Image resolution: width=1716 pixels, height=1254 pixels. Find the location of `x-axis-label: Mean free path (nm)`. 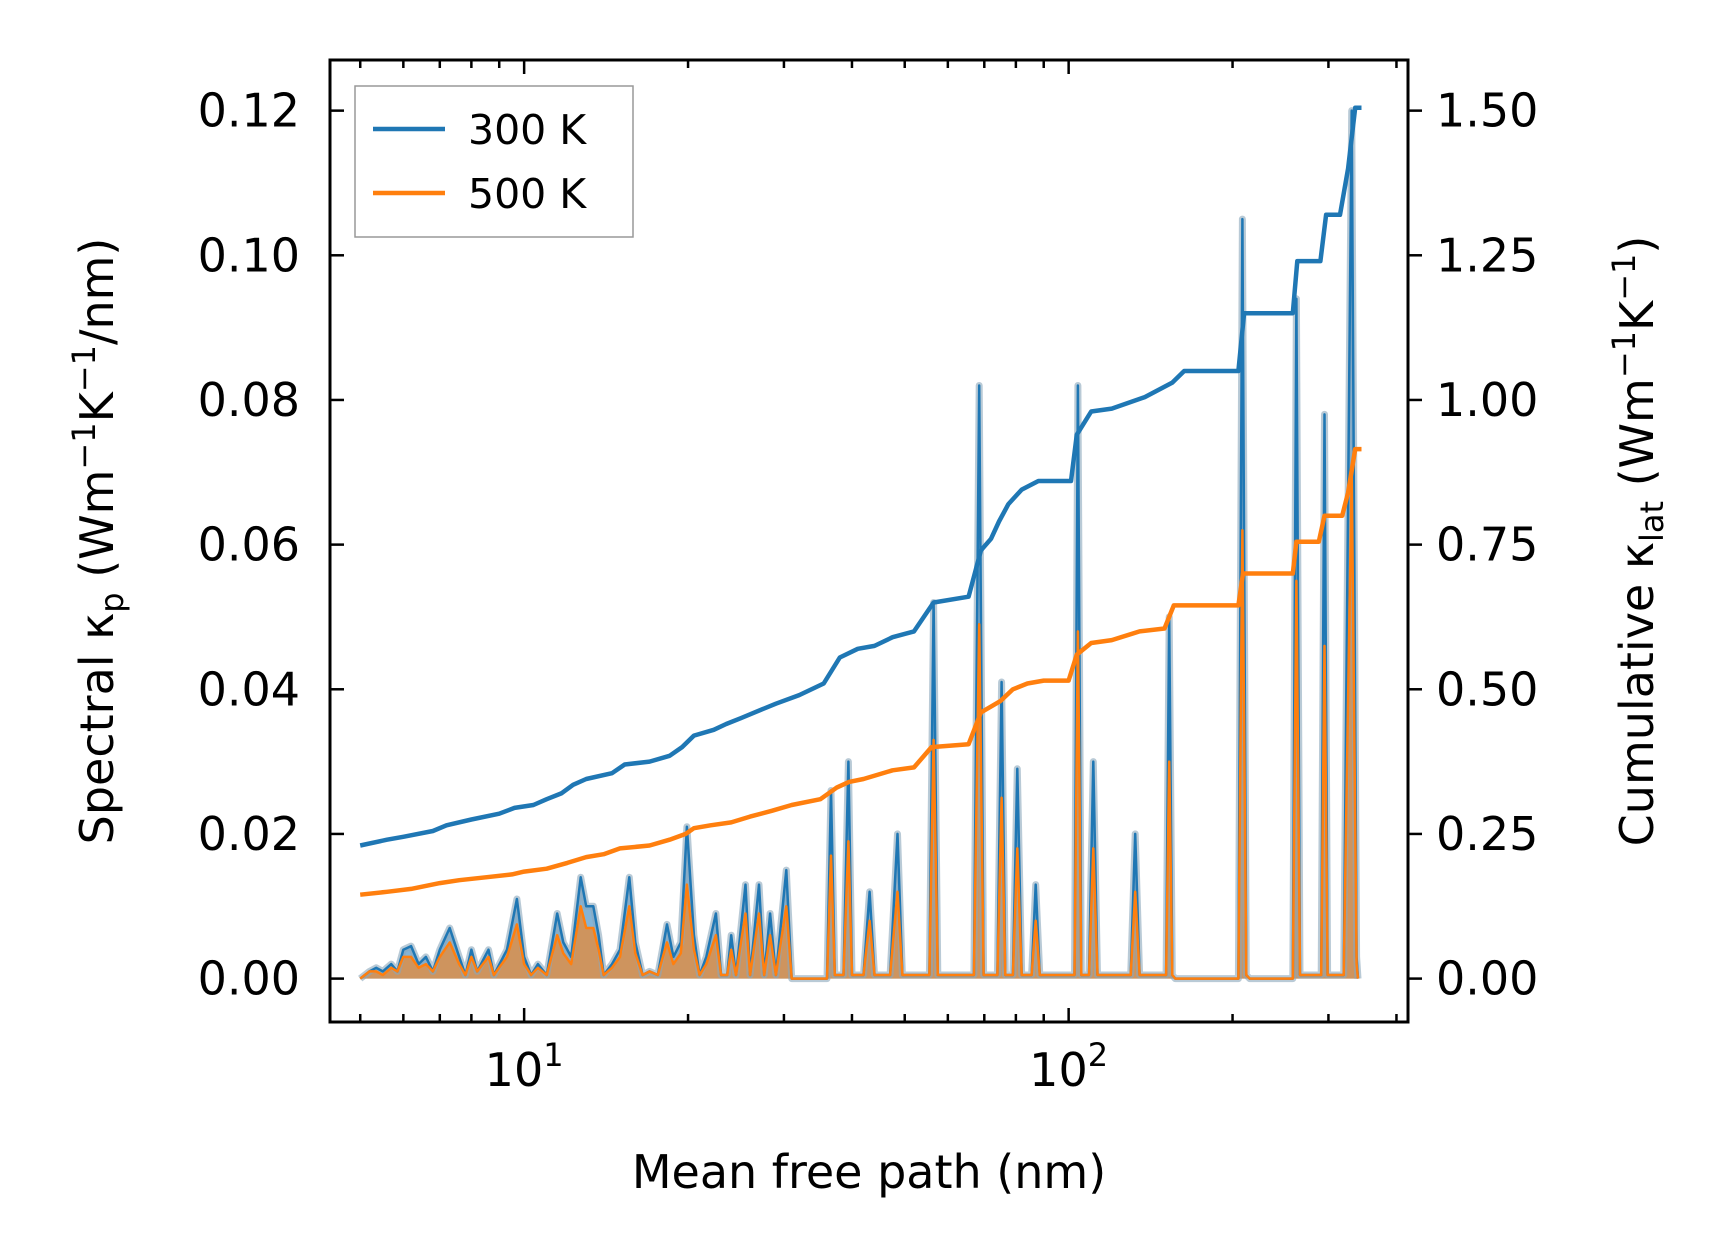

x-axis-label: Mean free path (nm) is located at coordinates (869, 1172).